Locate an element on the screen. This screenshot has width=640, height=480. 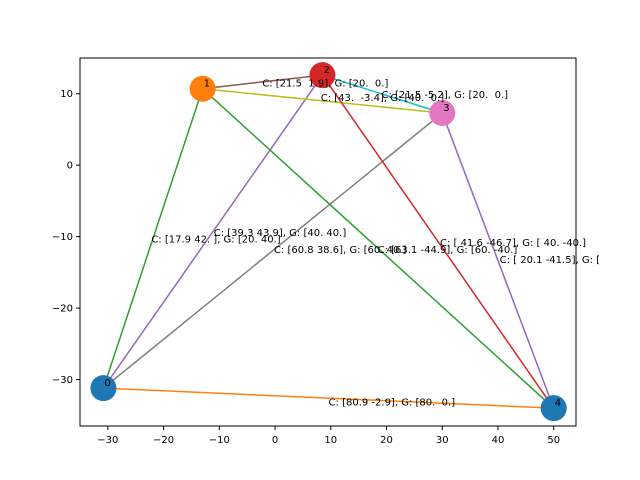
x-tick-label: 40 is located at coordinates (498, 440).